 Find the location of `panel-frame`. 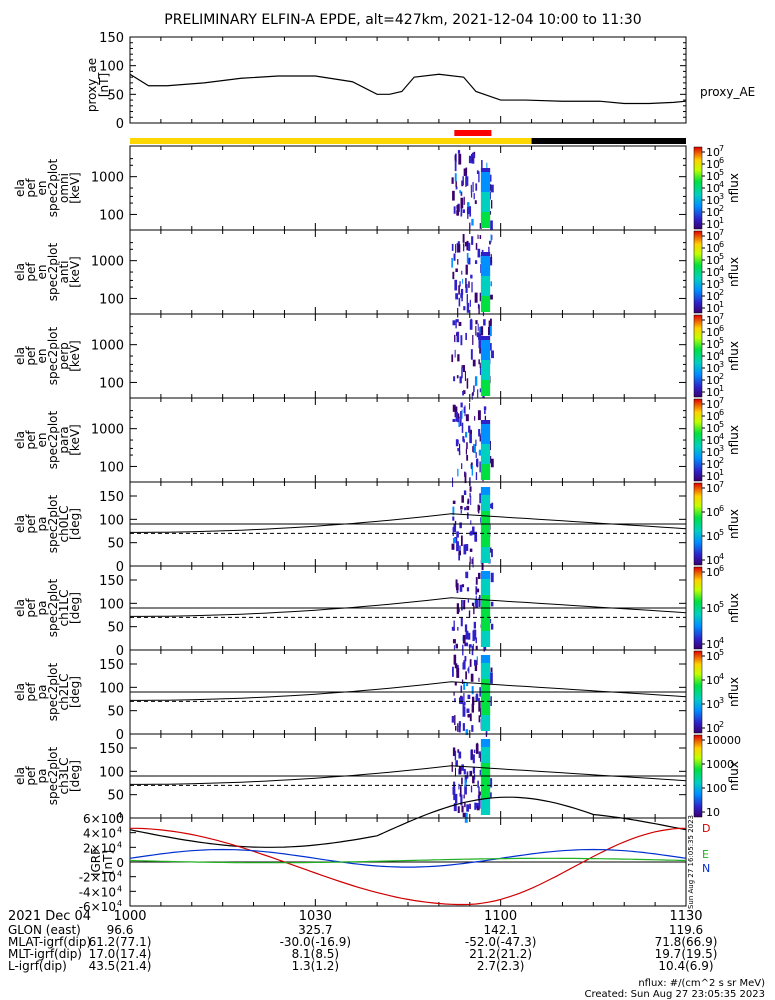

panel-frame is located at coordinates (408, 188).